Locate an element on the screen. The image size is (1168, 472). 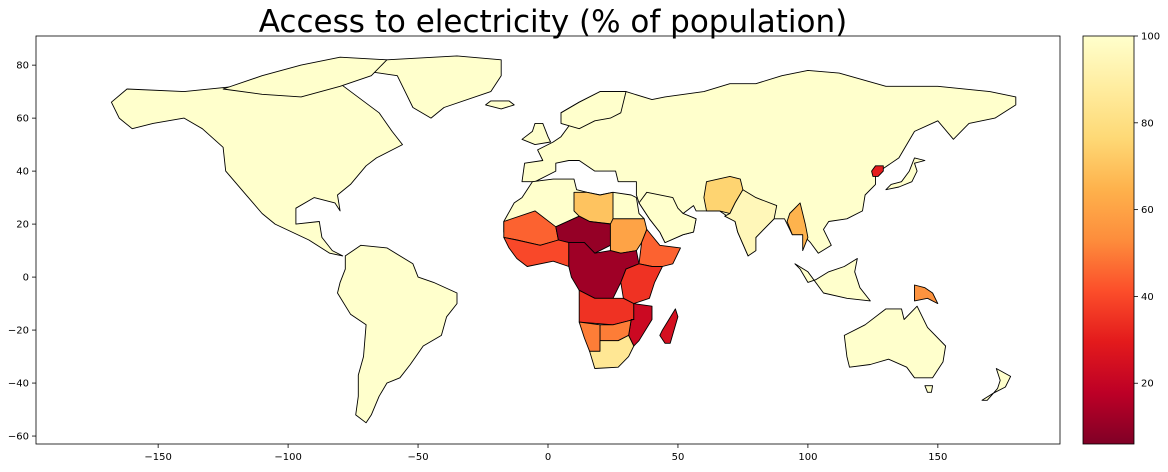
x-tick-label: 100 is located at coordinates (807, 457).